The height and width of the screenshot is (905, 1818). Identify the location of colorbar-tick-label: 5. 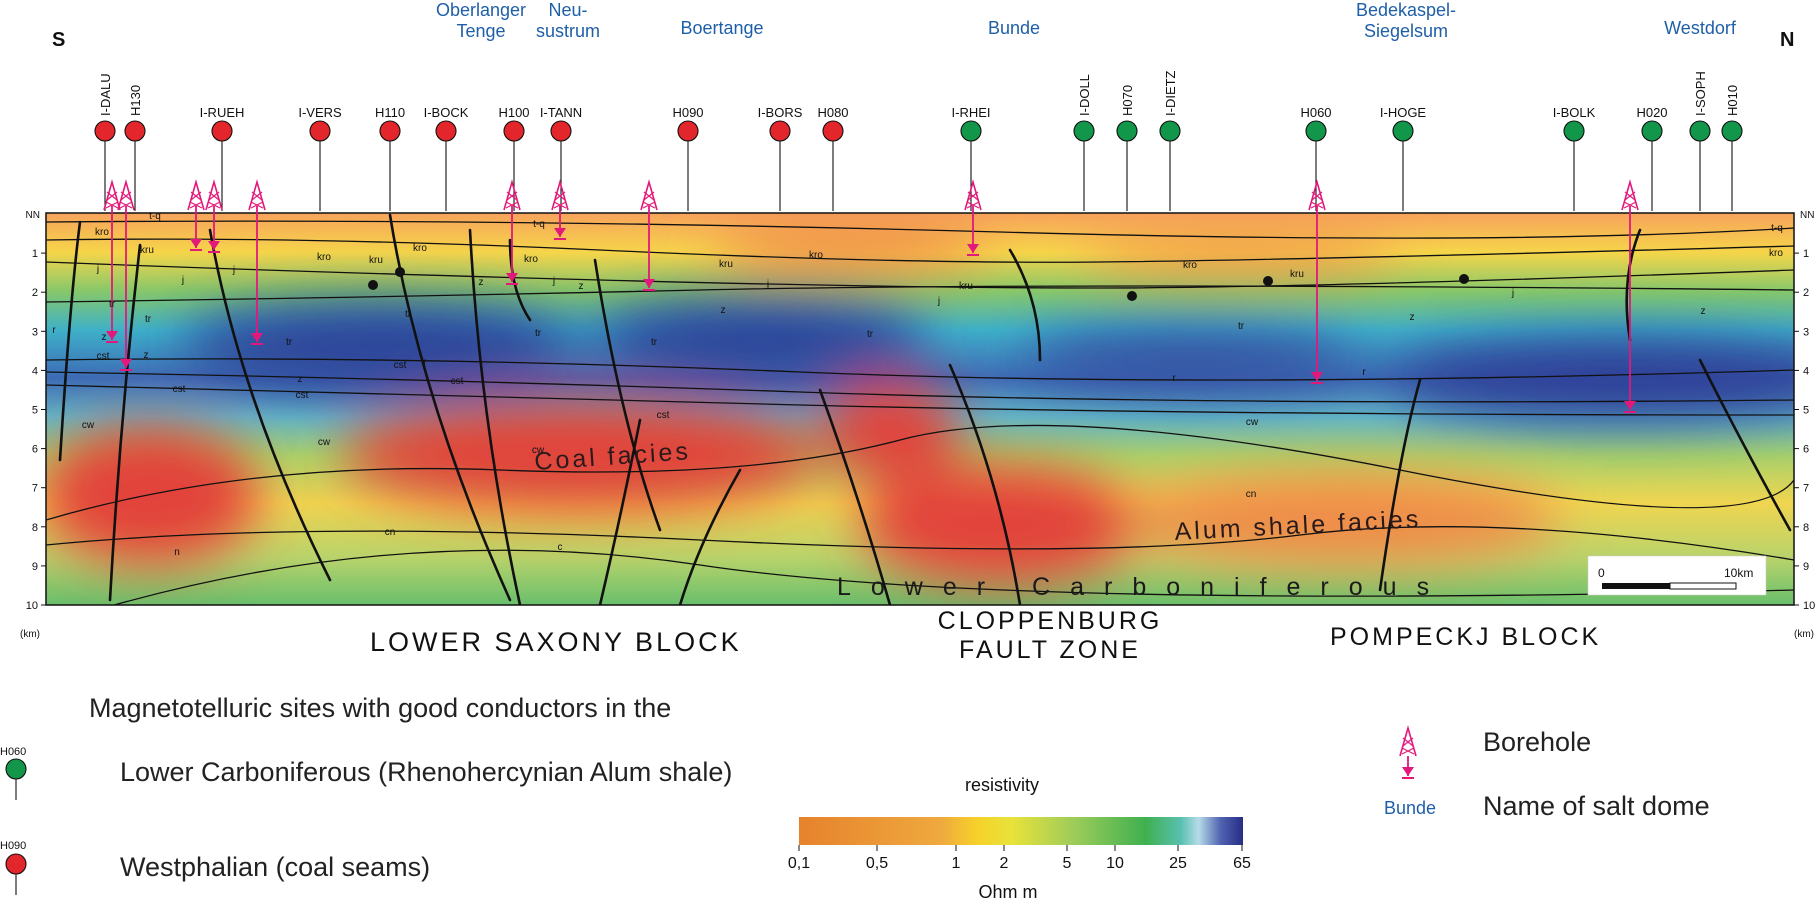
(1067, 863).